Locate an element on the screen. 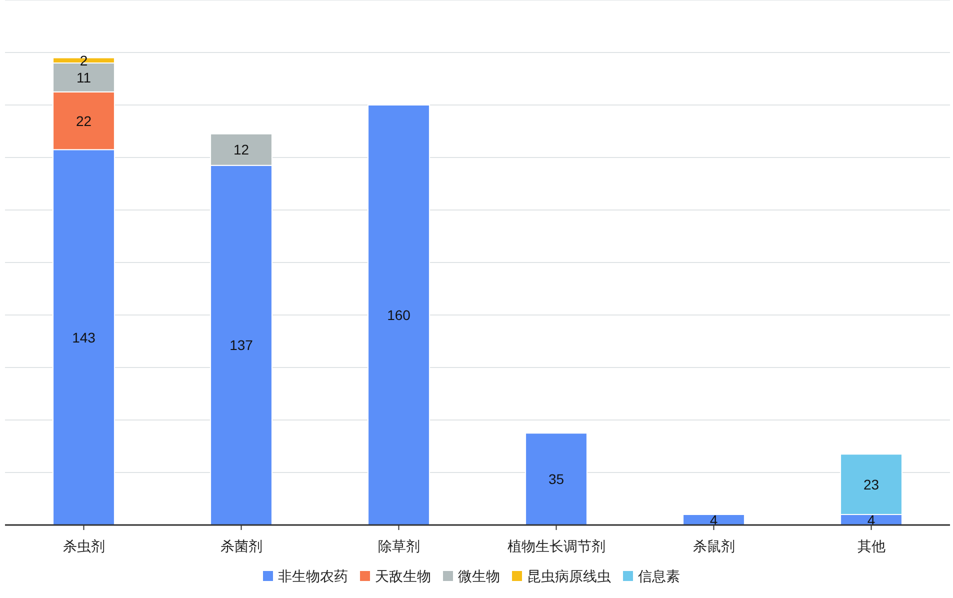  data-label: 35 is located at coordinates (556, 479).